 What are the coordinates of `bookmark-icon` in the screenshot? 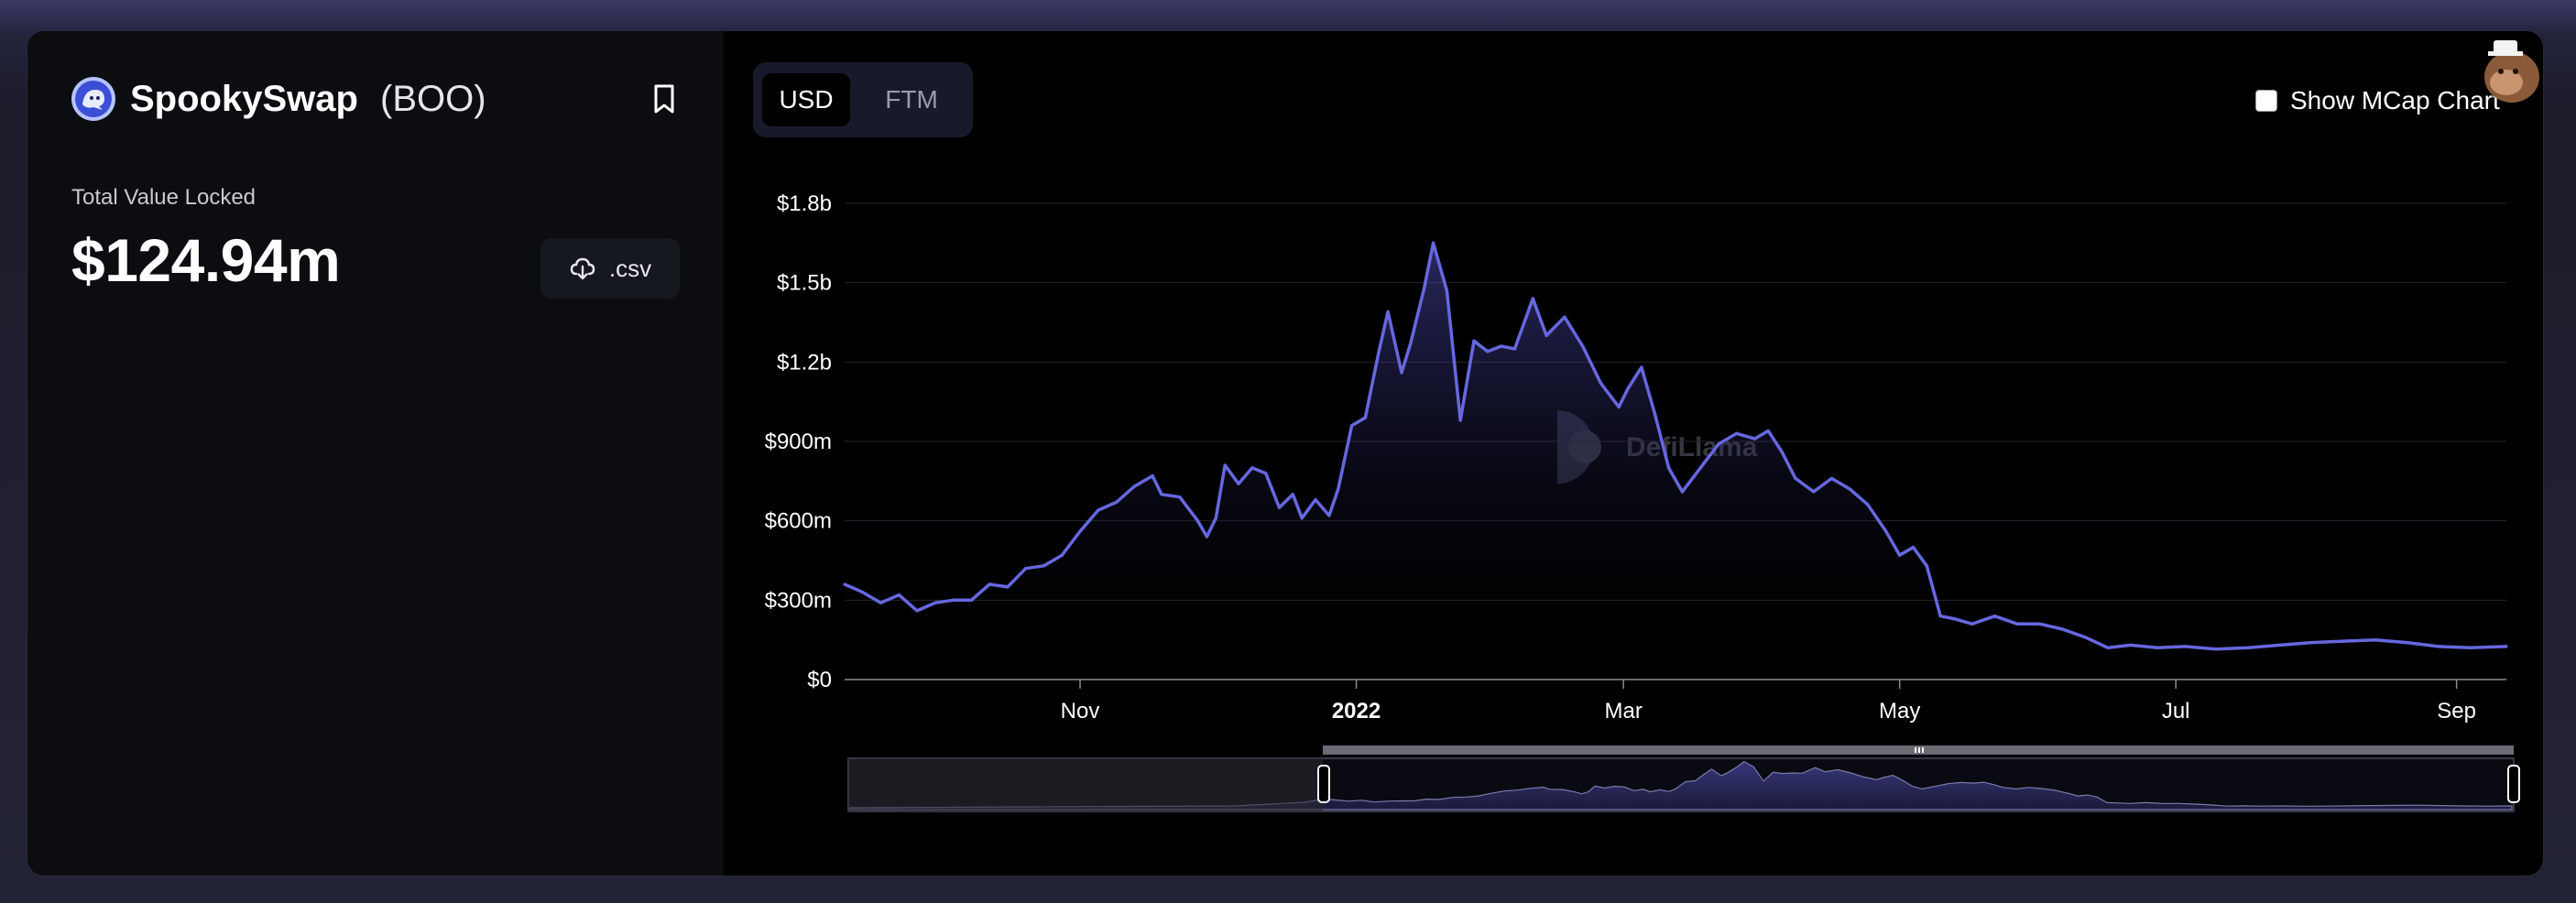 It's located at (664, 98).